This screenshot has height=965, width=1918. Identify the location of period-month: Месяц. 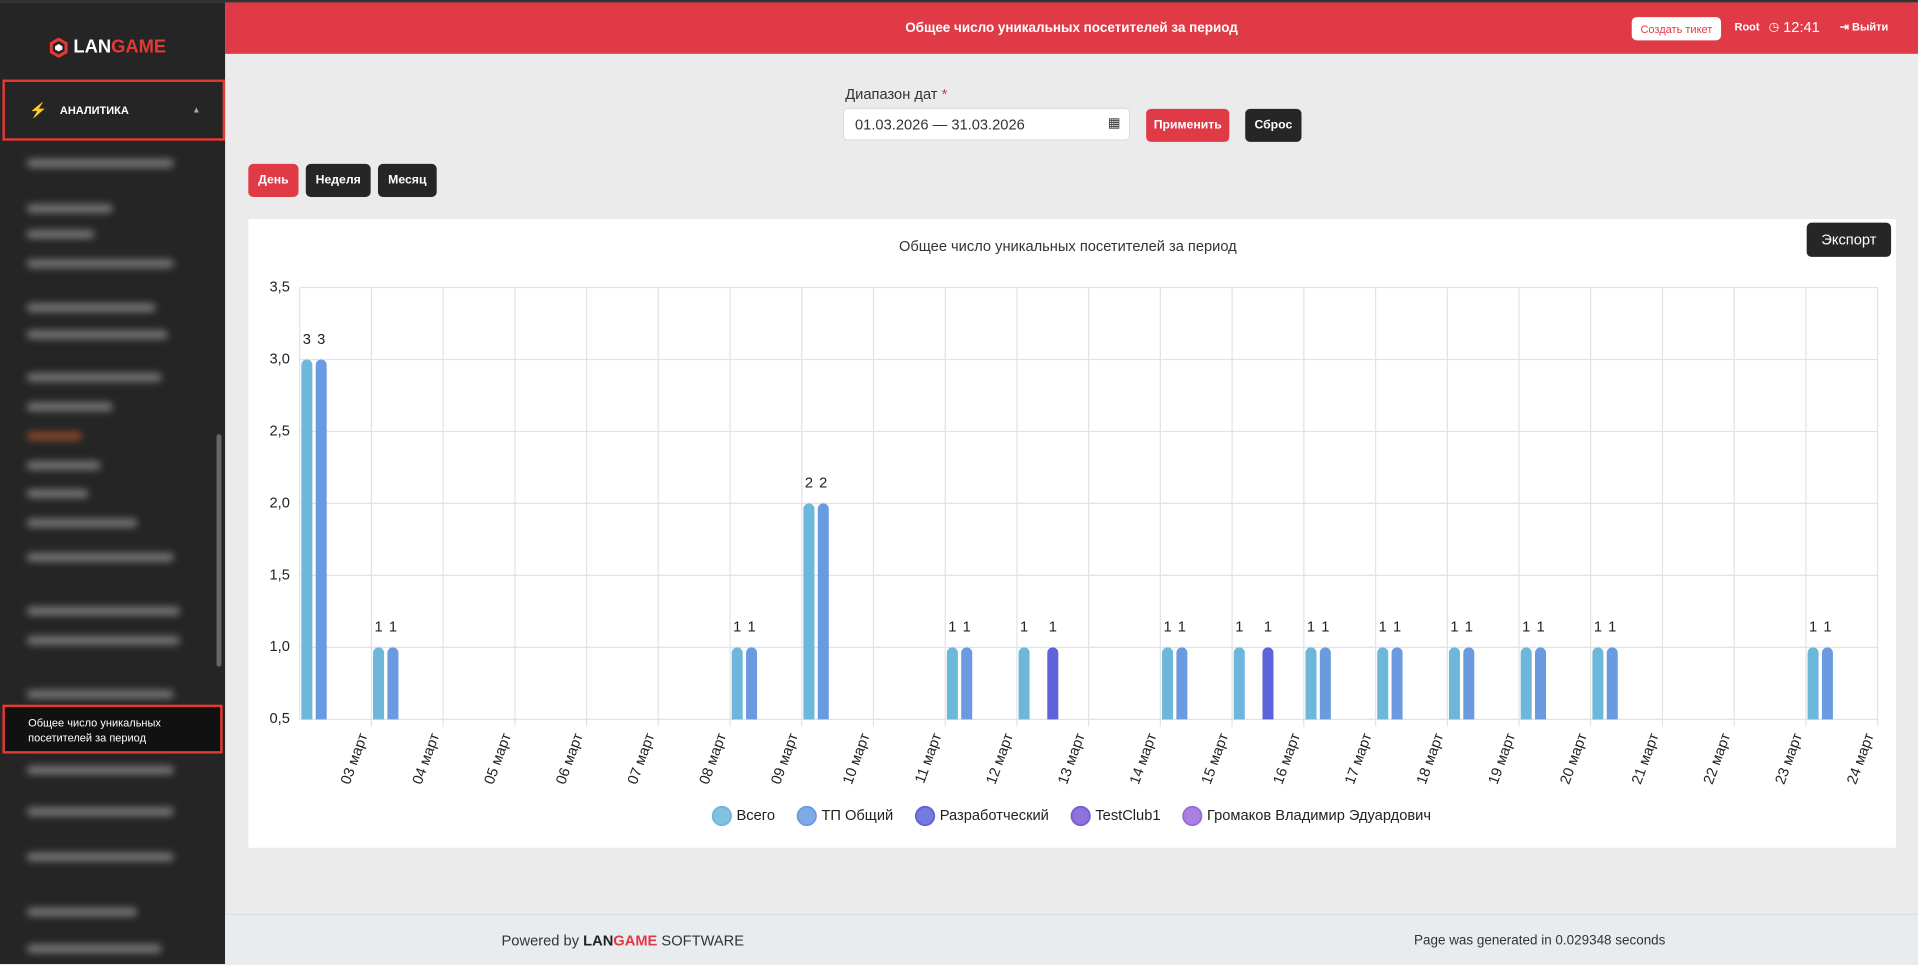
(407, 180).